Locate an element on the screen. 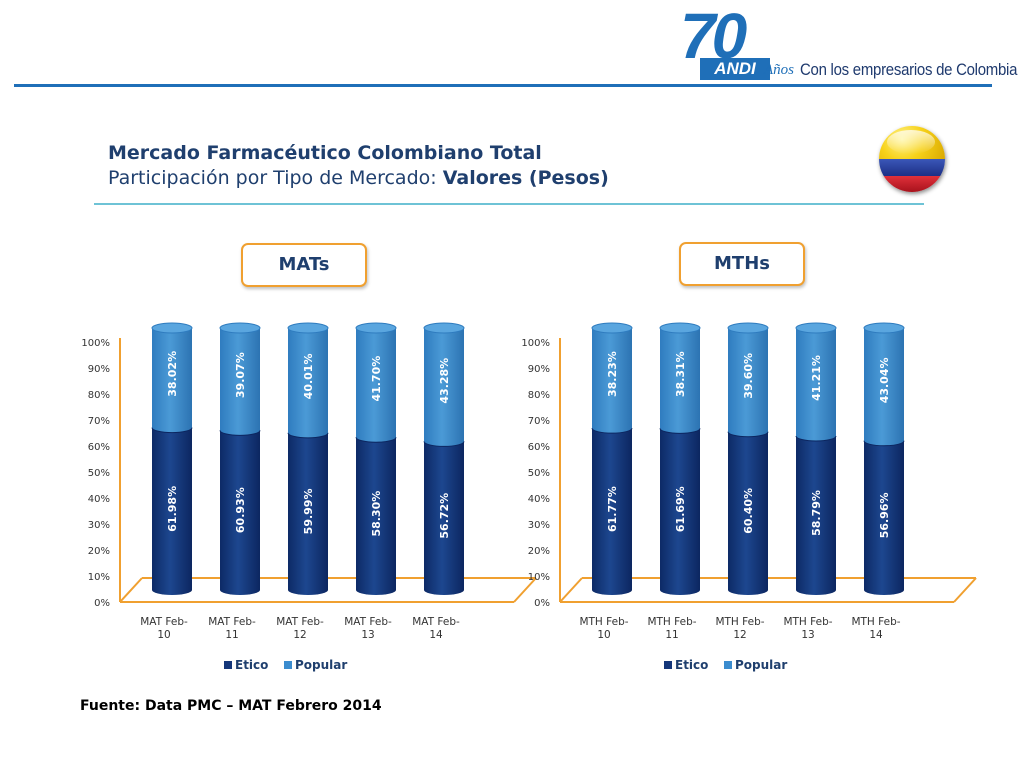 Image resolution: width=1024 pixels, height=768 pixels. data-label-etico: 58.79% is located at coordinates (816, 513).